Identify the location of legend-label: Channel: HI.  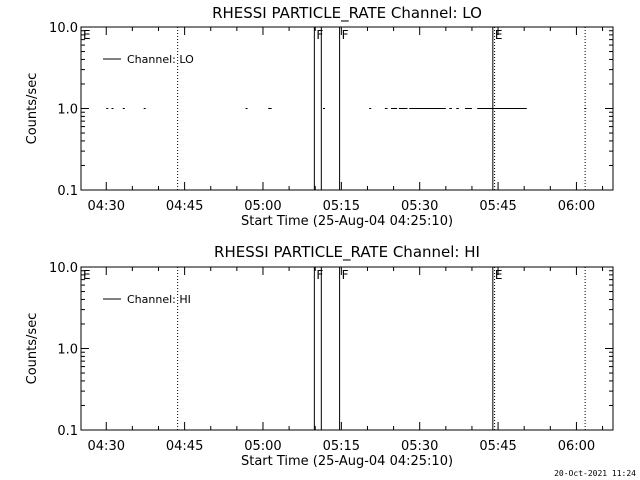
(159, 299).